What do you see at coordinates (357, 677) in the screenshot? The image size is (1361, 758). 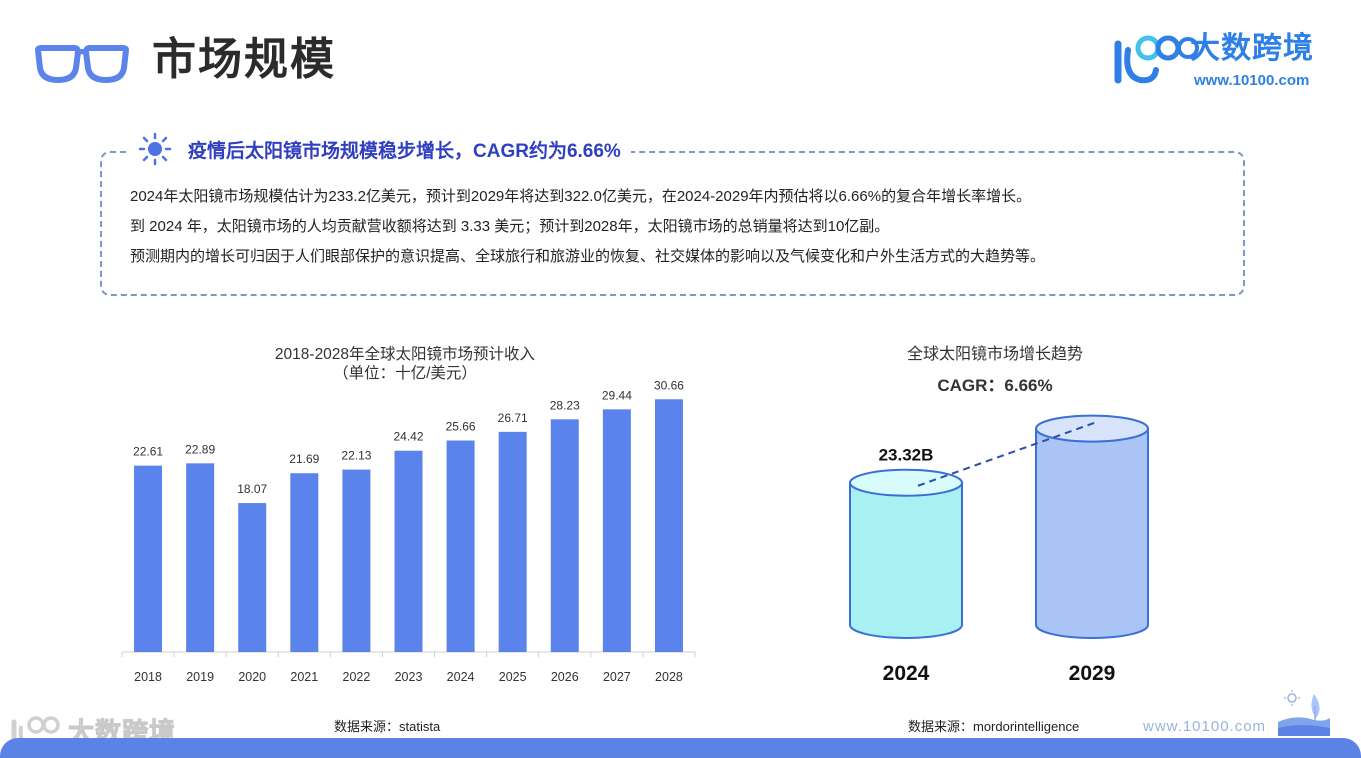 I see `x-tick-label: 2022` at bounding box center [357, 677].